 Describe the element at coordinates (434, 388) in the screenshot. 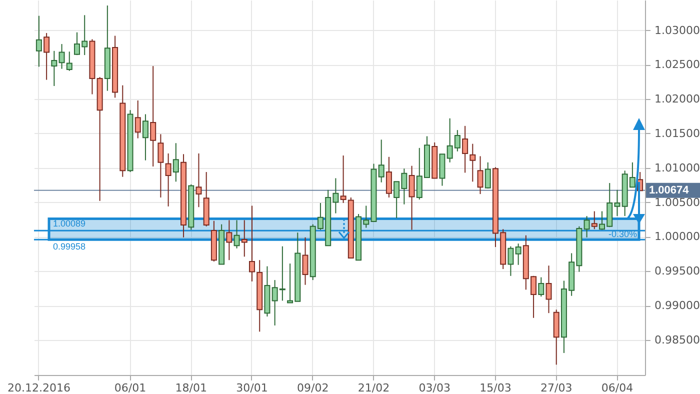

I see `x-tick-label: 03/03` at that location.